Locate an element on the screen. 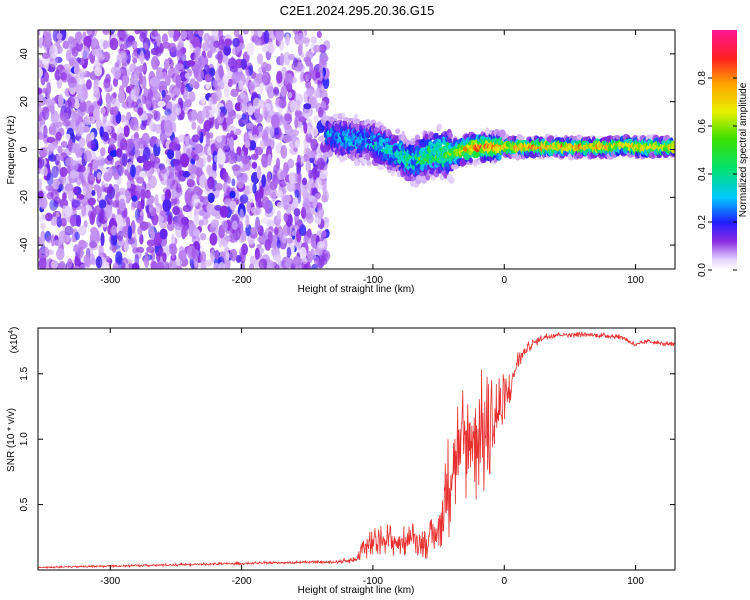  colorbar-tick-label: 0.8 is located at coordinates (702, 78).